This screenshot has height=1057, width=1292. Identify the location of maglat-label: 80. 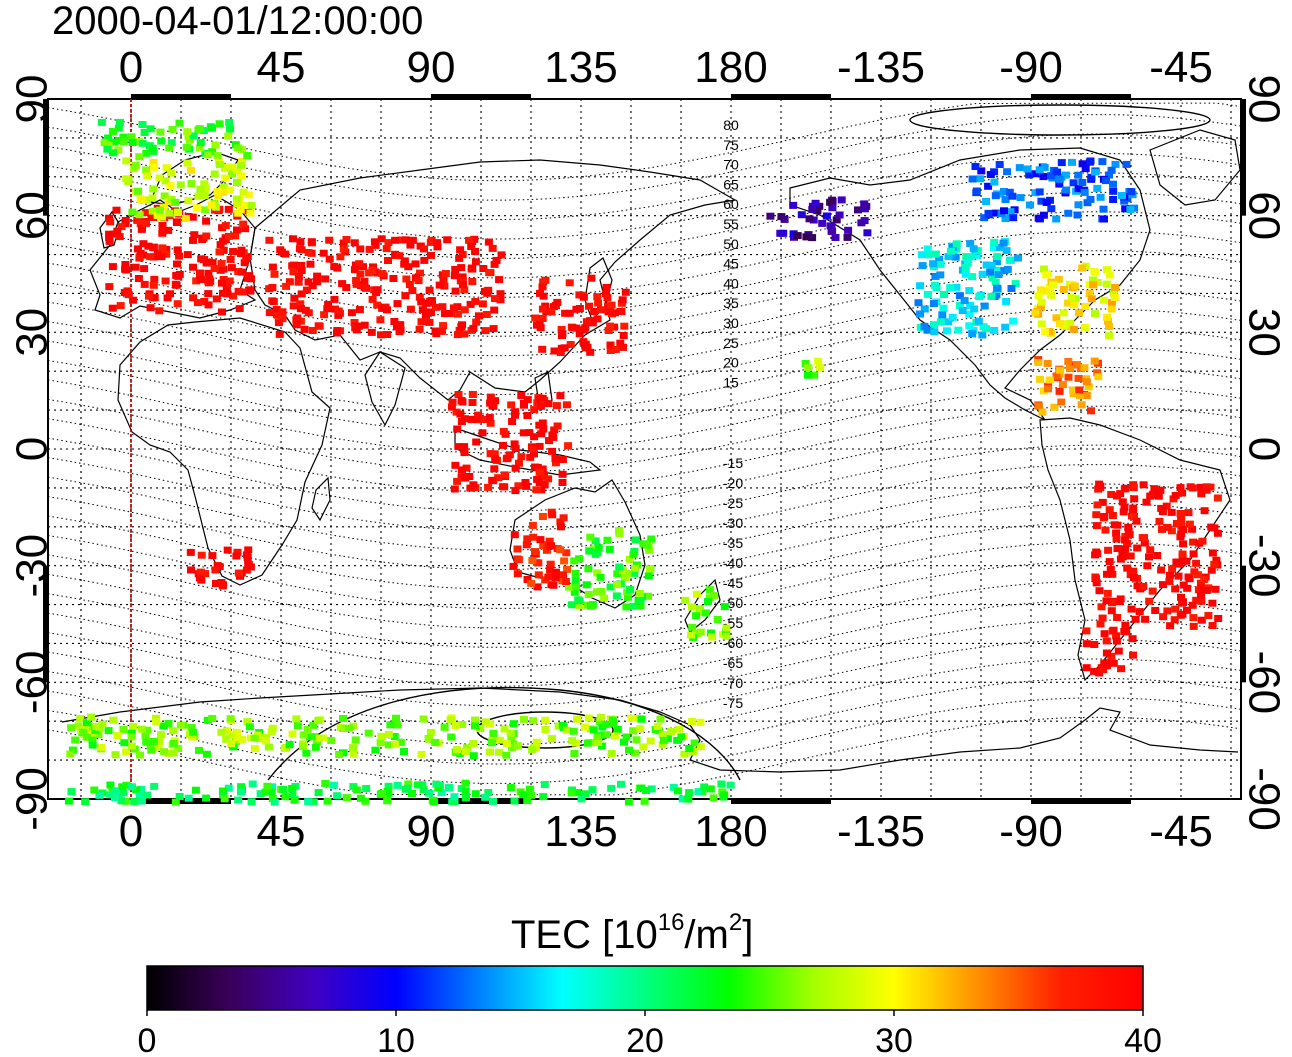
(731, 125).